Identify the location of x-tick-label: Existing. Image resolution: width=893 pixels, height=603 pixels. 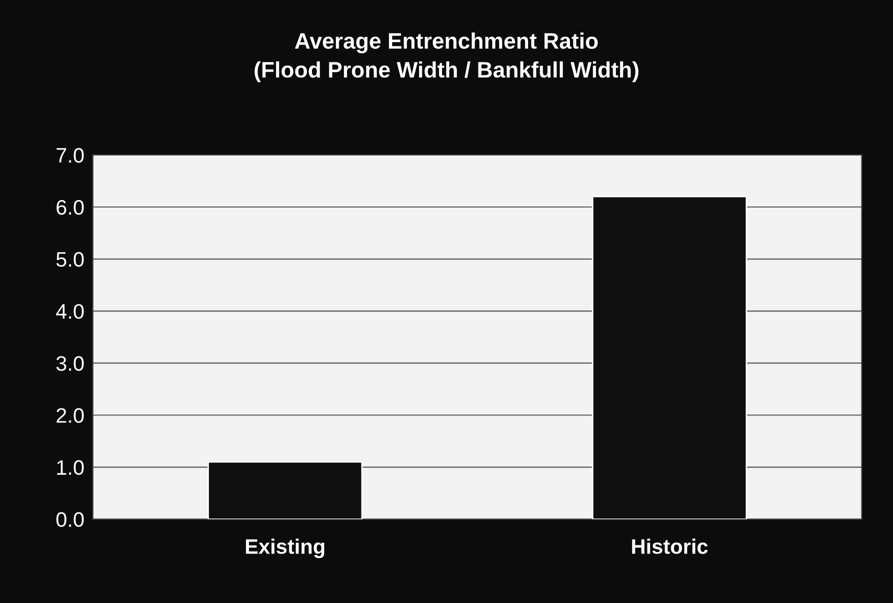
(285, 548).